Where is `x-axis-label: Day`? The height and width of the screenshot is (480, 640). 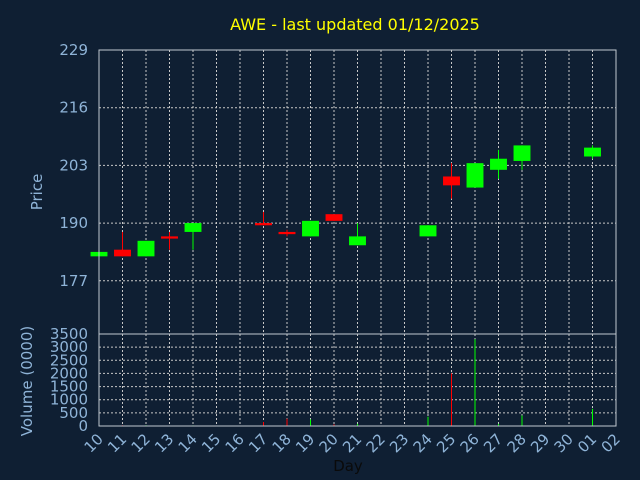 x-axis-label: Day is located at coordinates (348, 466).